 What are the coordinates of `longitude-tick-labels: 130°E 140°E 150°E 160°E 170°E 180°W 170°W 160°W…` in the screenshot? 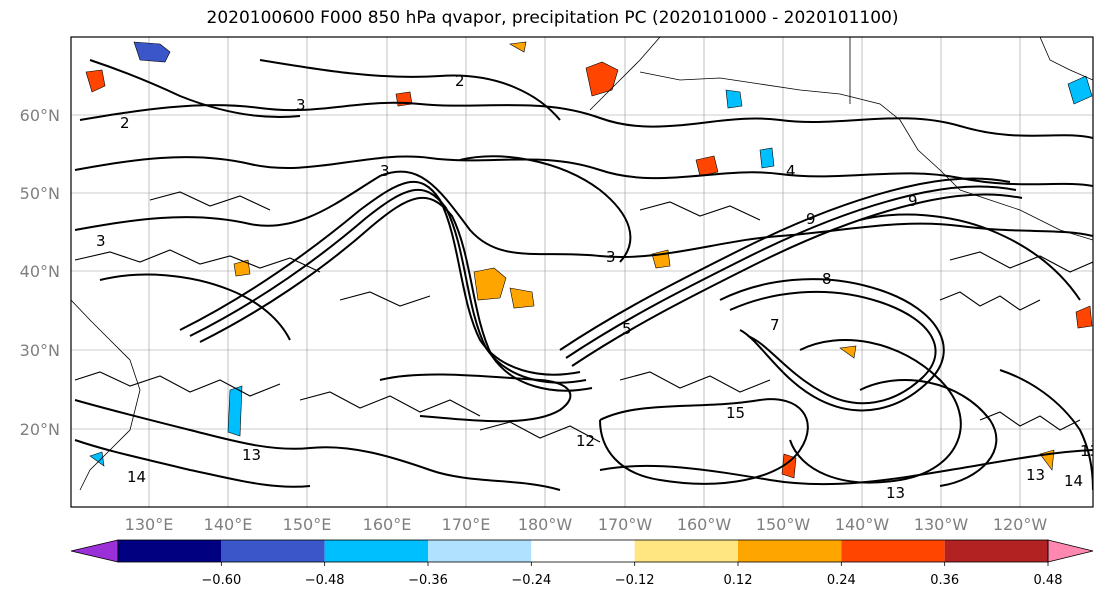 It's located at (586, 524).